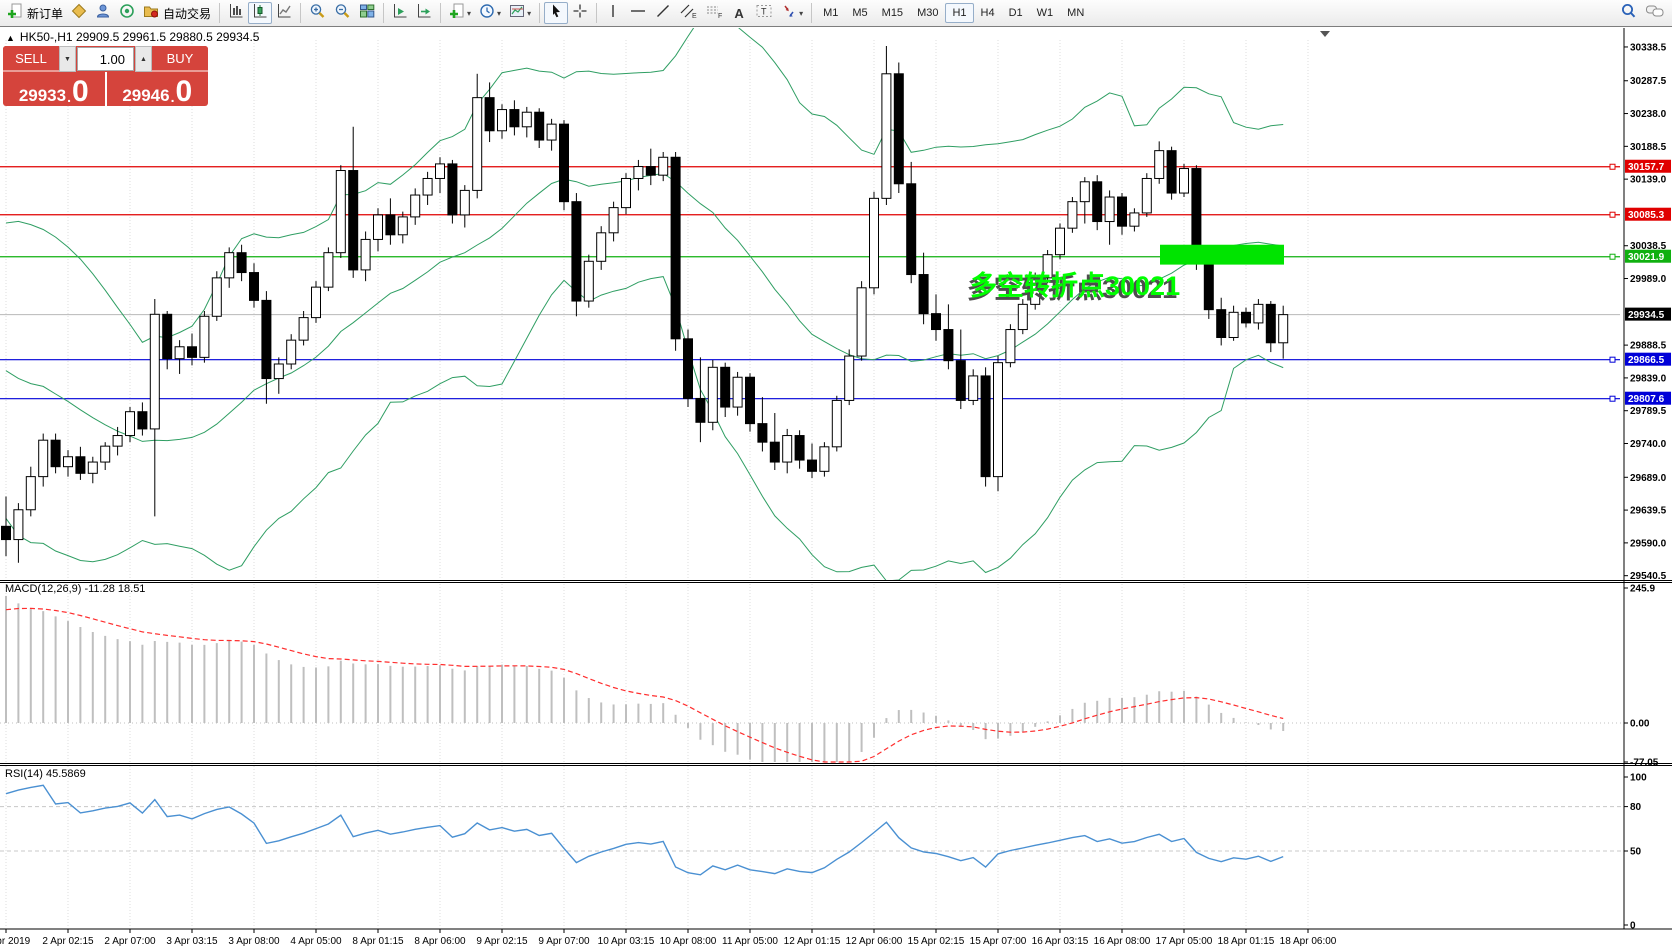  I want to click on sell-button: SELL, so click(31, 59).